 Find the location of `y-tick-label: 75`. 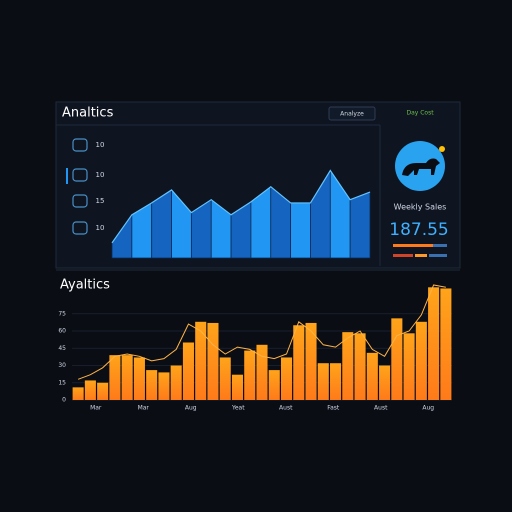

y-tick-label: 75 is located at coordinates (62, 313).